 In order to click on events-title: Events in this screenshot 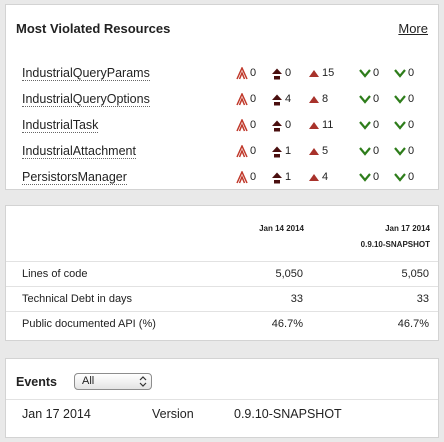, I will do `click(36, 382)`.